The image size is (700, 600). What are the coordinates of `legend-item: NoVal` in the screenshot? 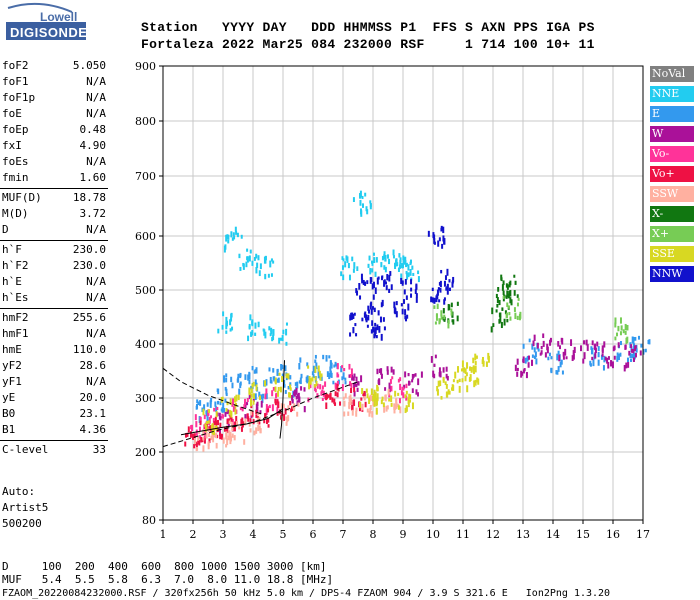 It's located at (672, 74).